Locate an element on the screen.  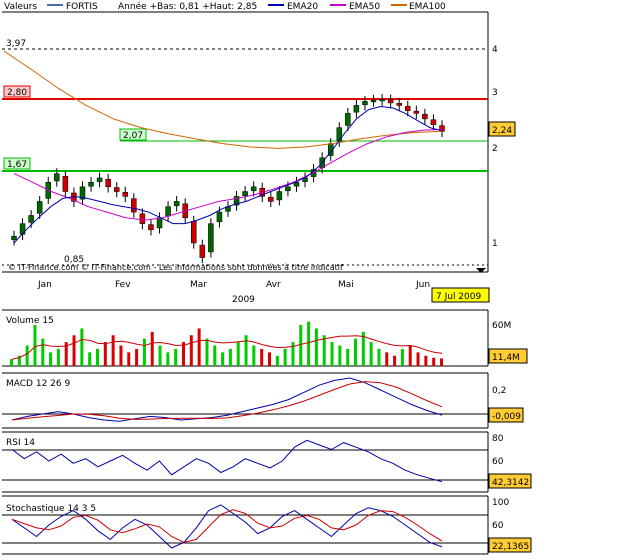
legend-ema100: EMA100 is located at coordinates (427, 7).